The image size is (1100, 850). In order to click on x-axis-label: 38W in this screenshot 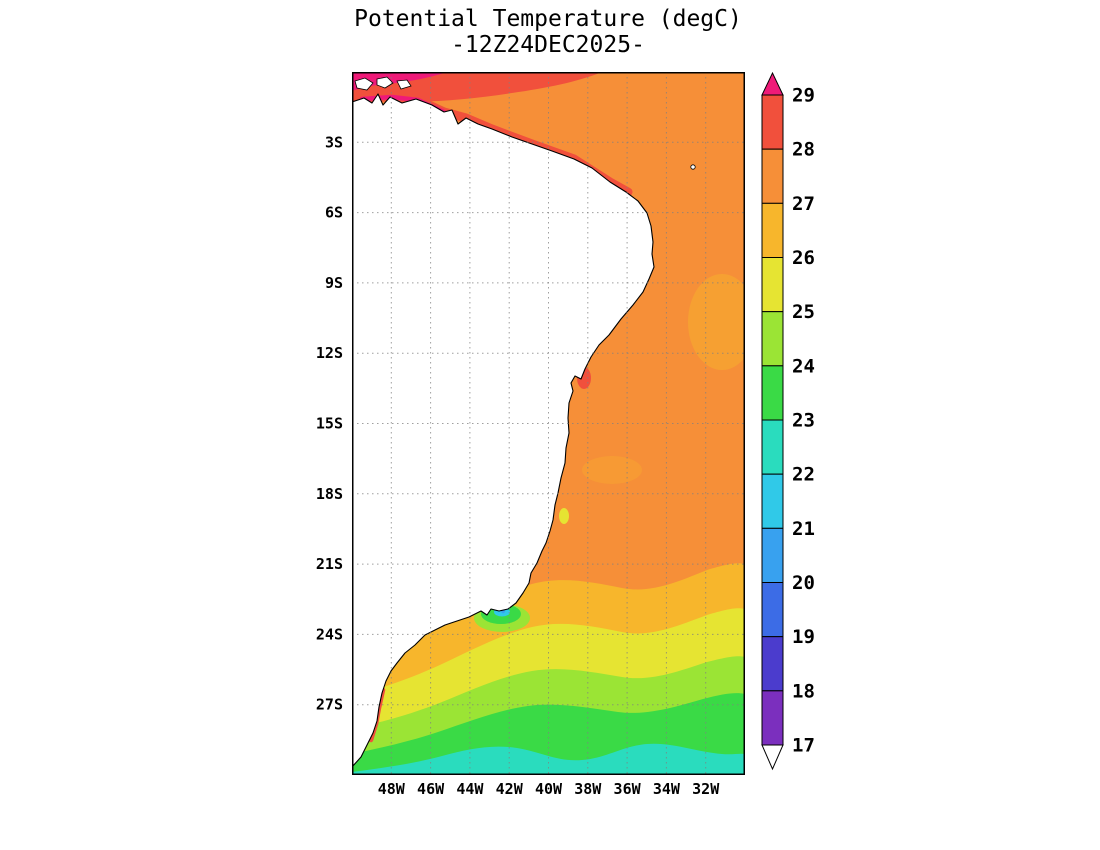, I will do `click(588, 789)`.